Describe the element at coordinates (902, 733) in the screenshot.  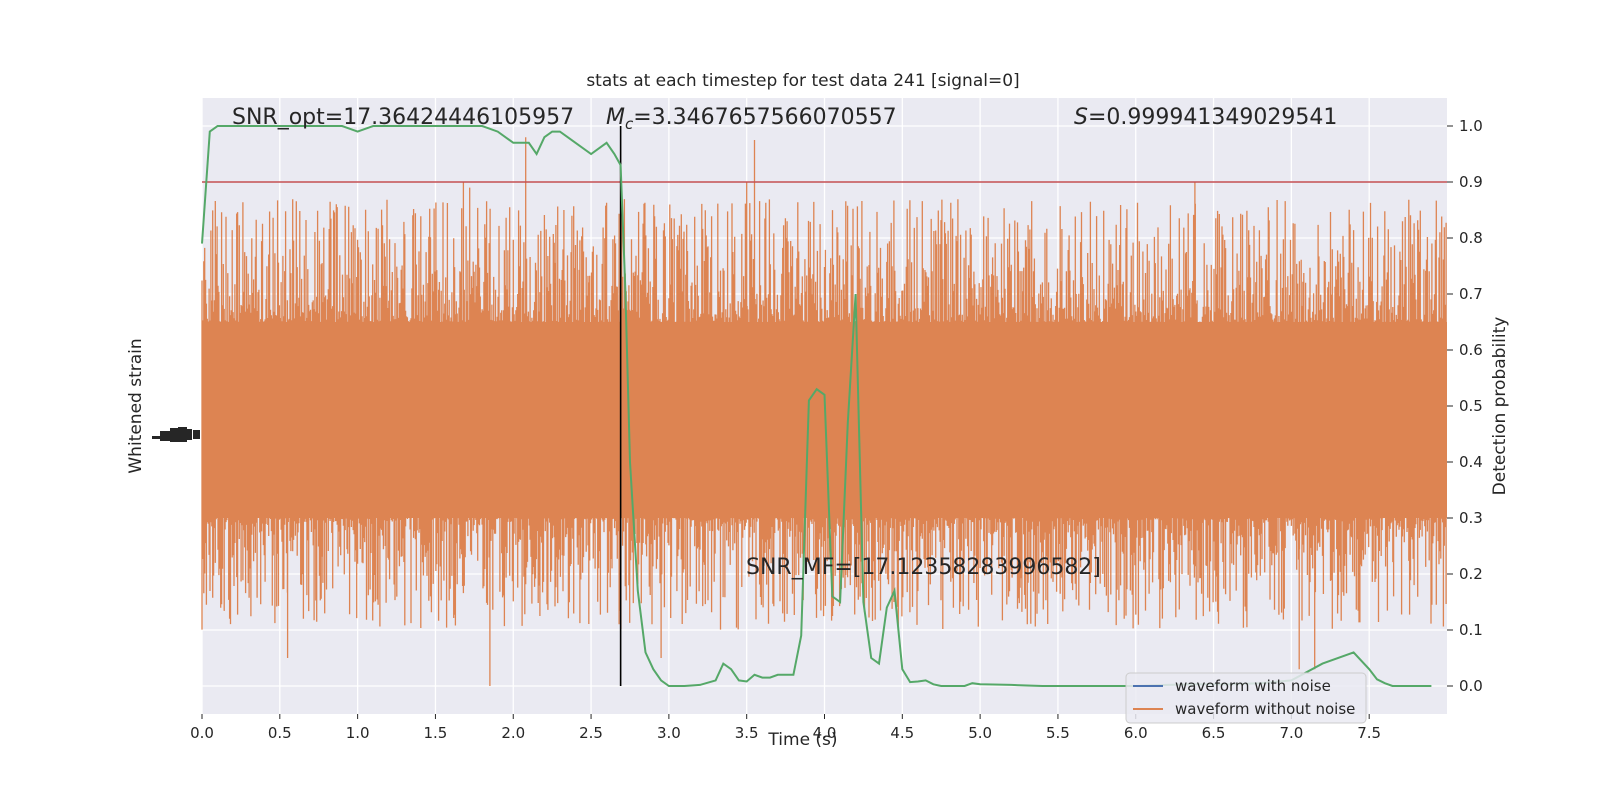
I see `x-tick-label: 4.5` at that location.